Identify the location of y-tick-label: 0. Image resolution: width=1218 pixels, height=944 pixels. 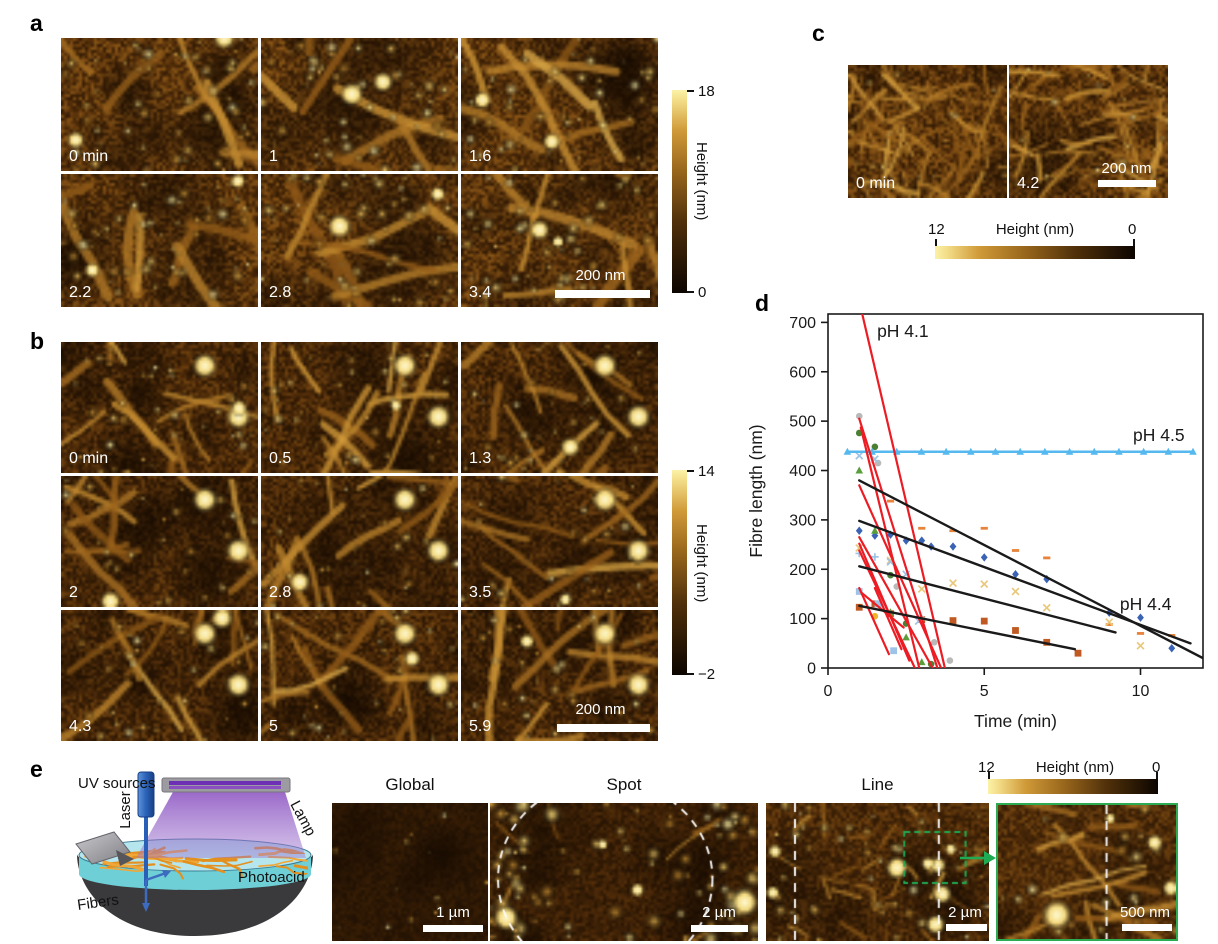
(811, 669).